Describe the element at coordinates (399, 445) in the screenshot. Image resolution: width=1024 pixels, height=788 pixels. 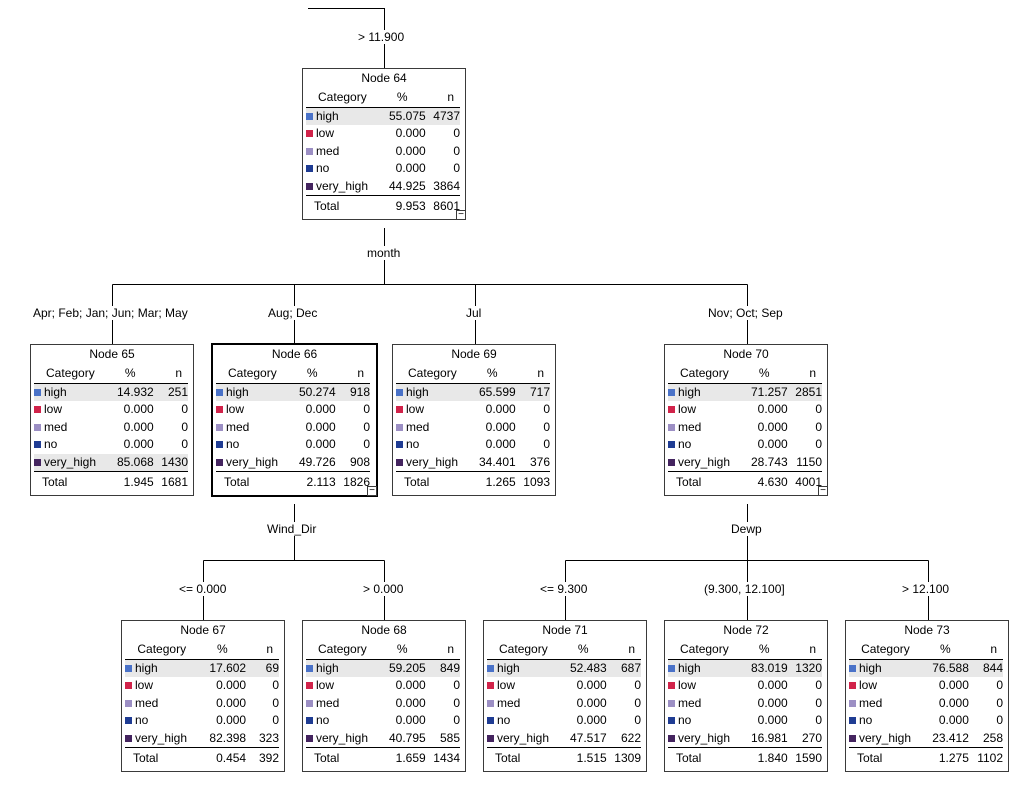
I see `category-swatch-no` at that location.